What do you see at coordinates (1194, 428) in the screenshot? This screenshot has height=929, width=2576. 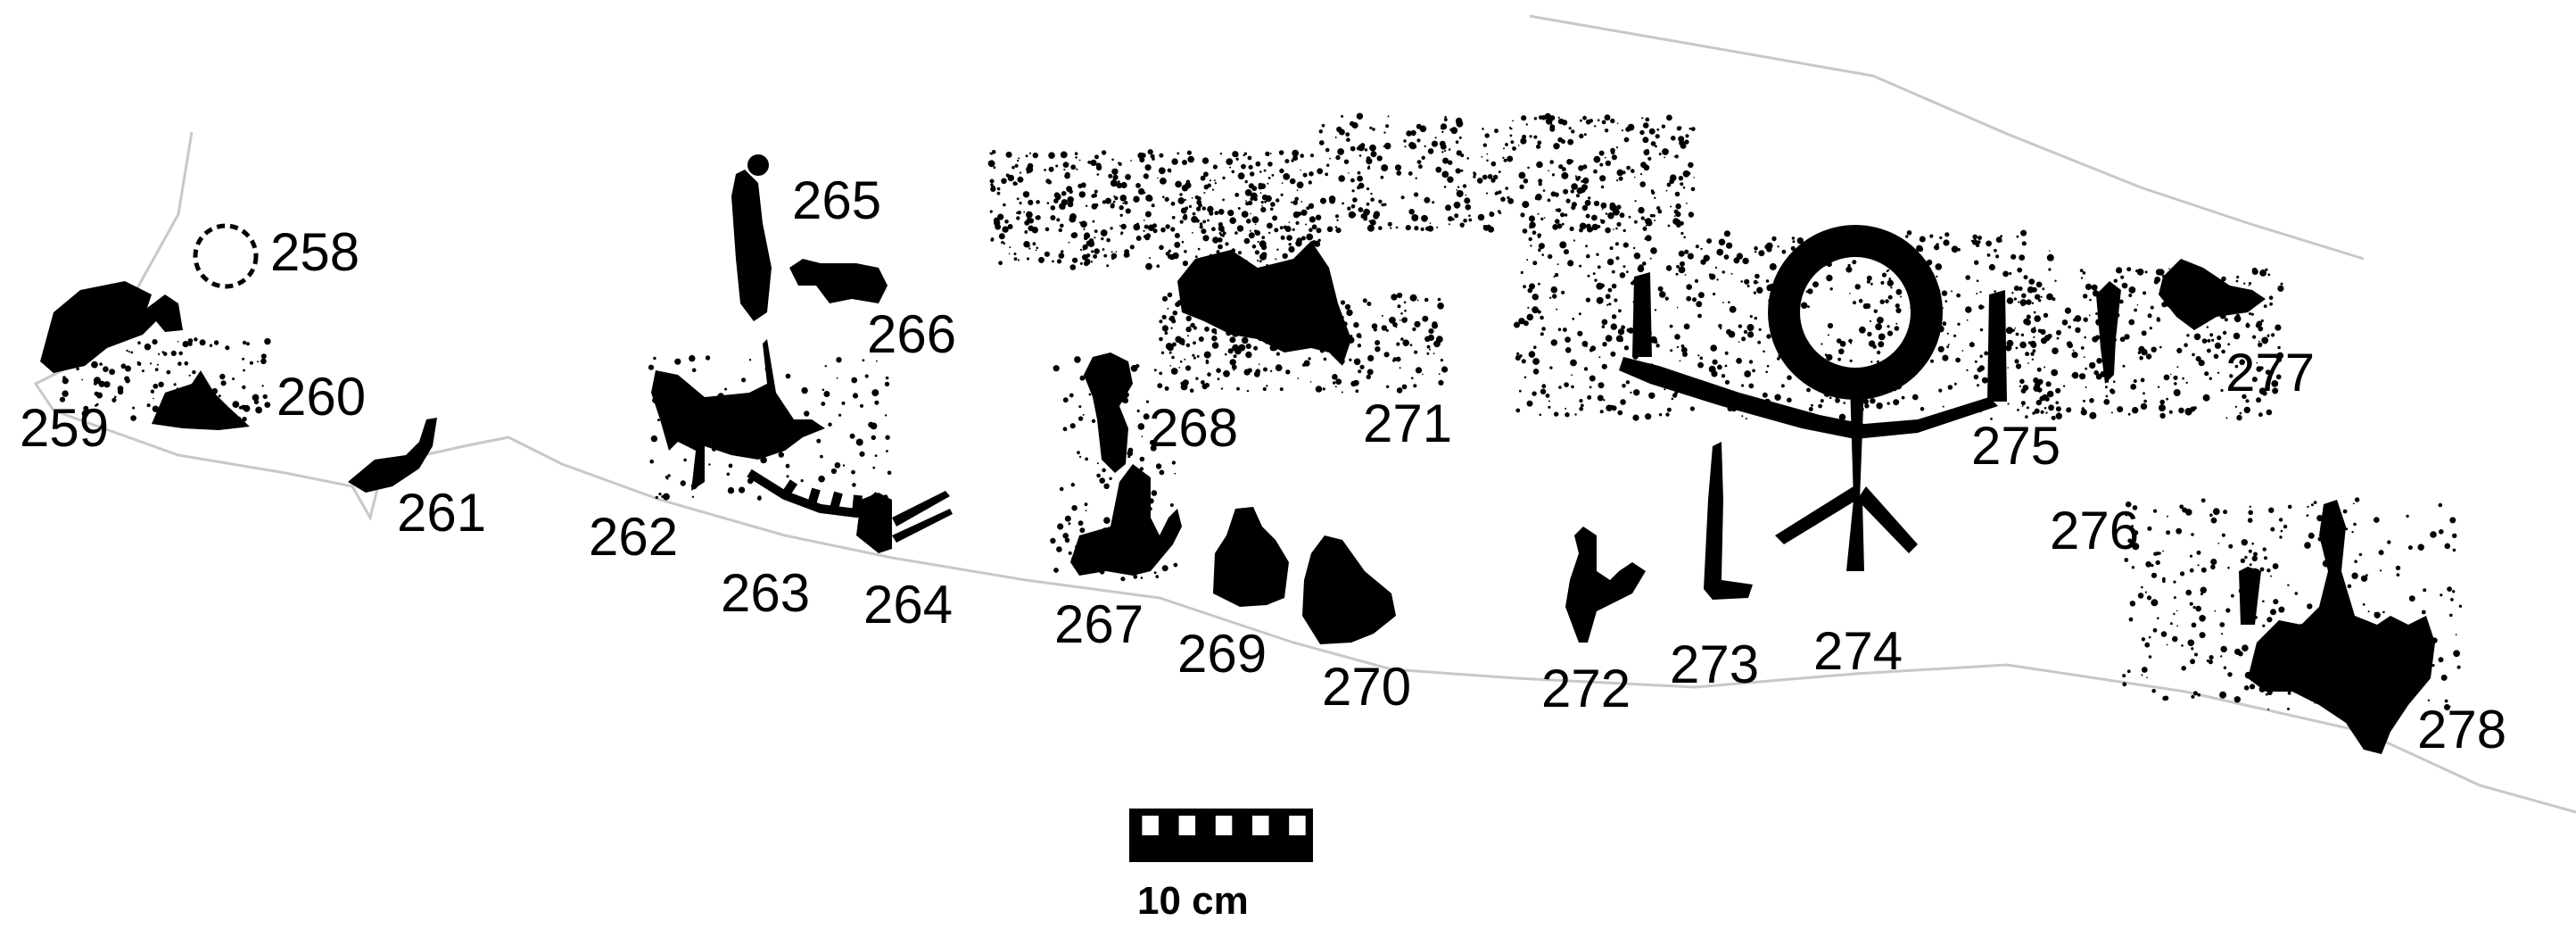 I see `label-268: 268` at bounding box center [1194, 428].